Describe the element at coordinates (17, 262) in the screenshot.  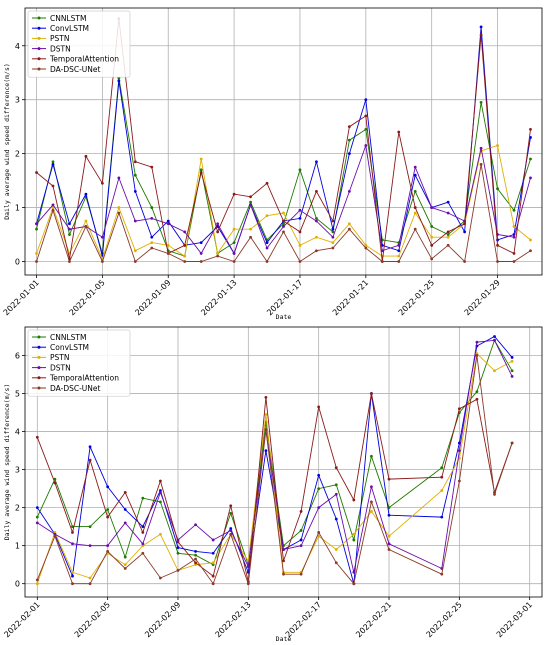
I see `y-tick-label: 0` at that location.